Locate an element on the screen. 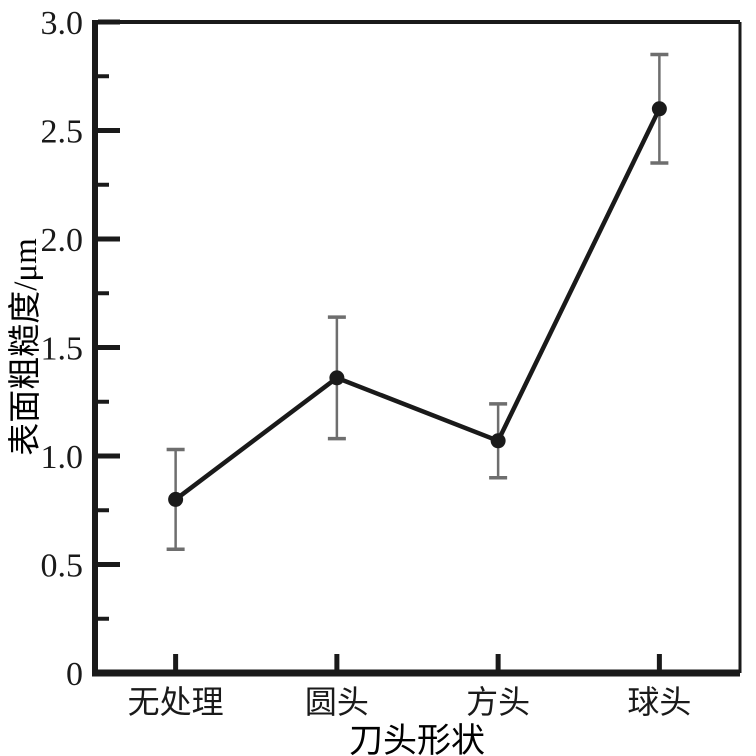 This screenshot has width=756, height=756. x-tick-label: 方头 is located at coordinates (498, 702).